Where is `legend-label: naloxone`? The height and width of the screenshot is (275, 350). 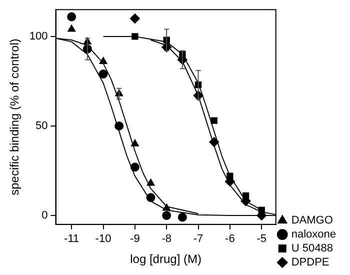 legend-label: naloxone is located at coordinates (313, 234).